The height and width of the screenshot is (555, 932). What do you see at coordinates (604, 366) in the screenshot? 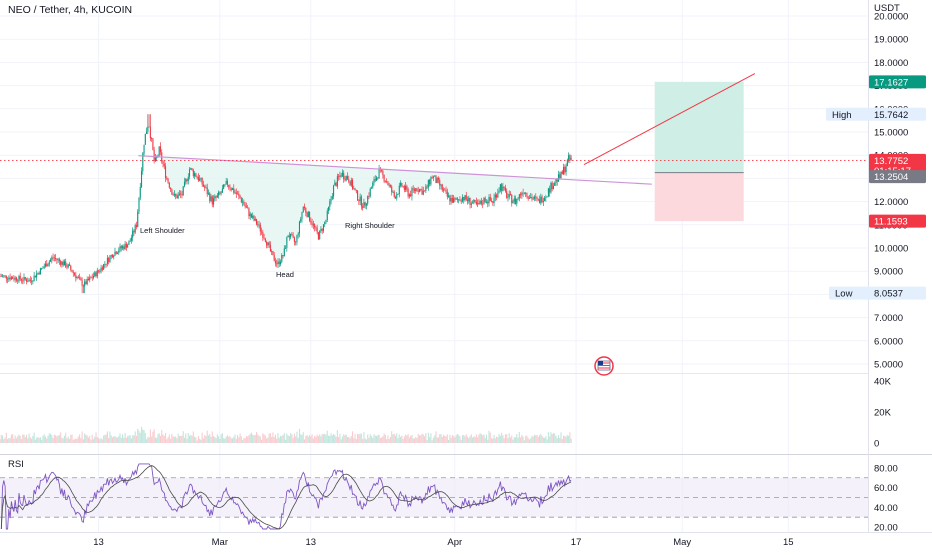
I see `economic-event-icon` at bounding box center [604, 366].